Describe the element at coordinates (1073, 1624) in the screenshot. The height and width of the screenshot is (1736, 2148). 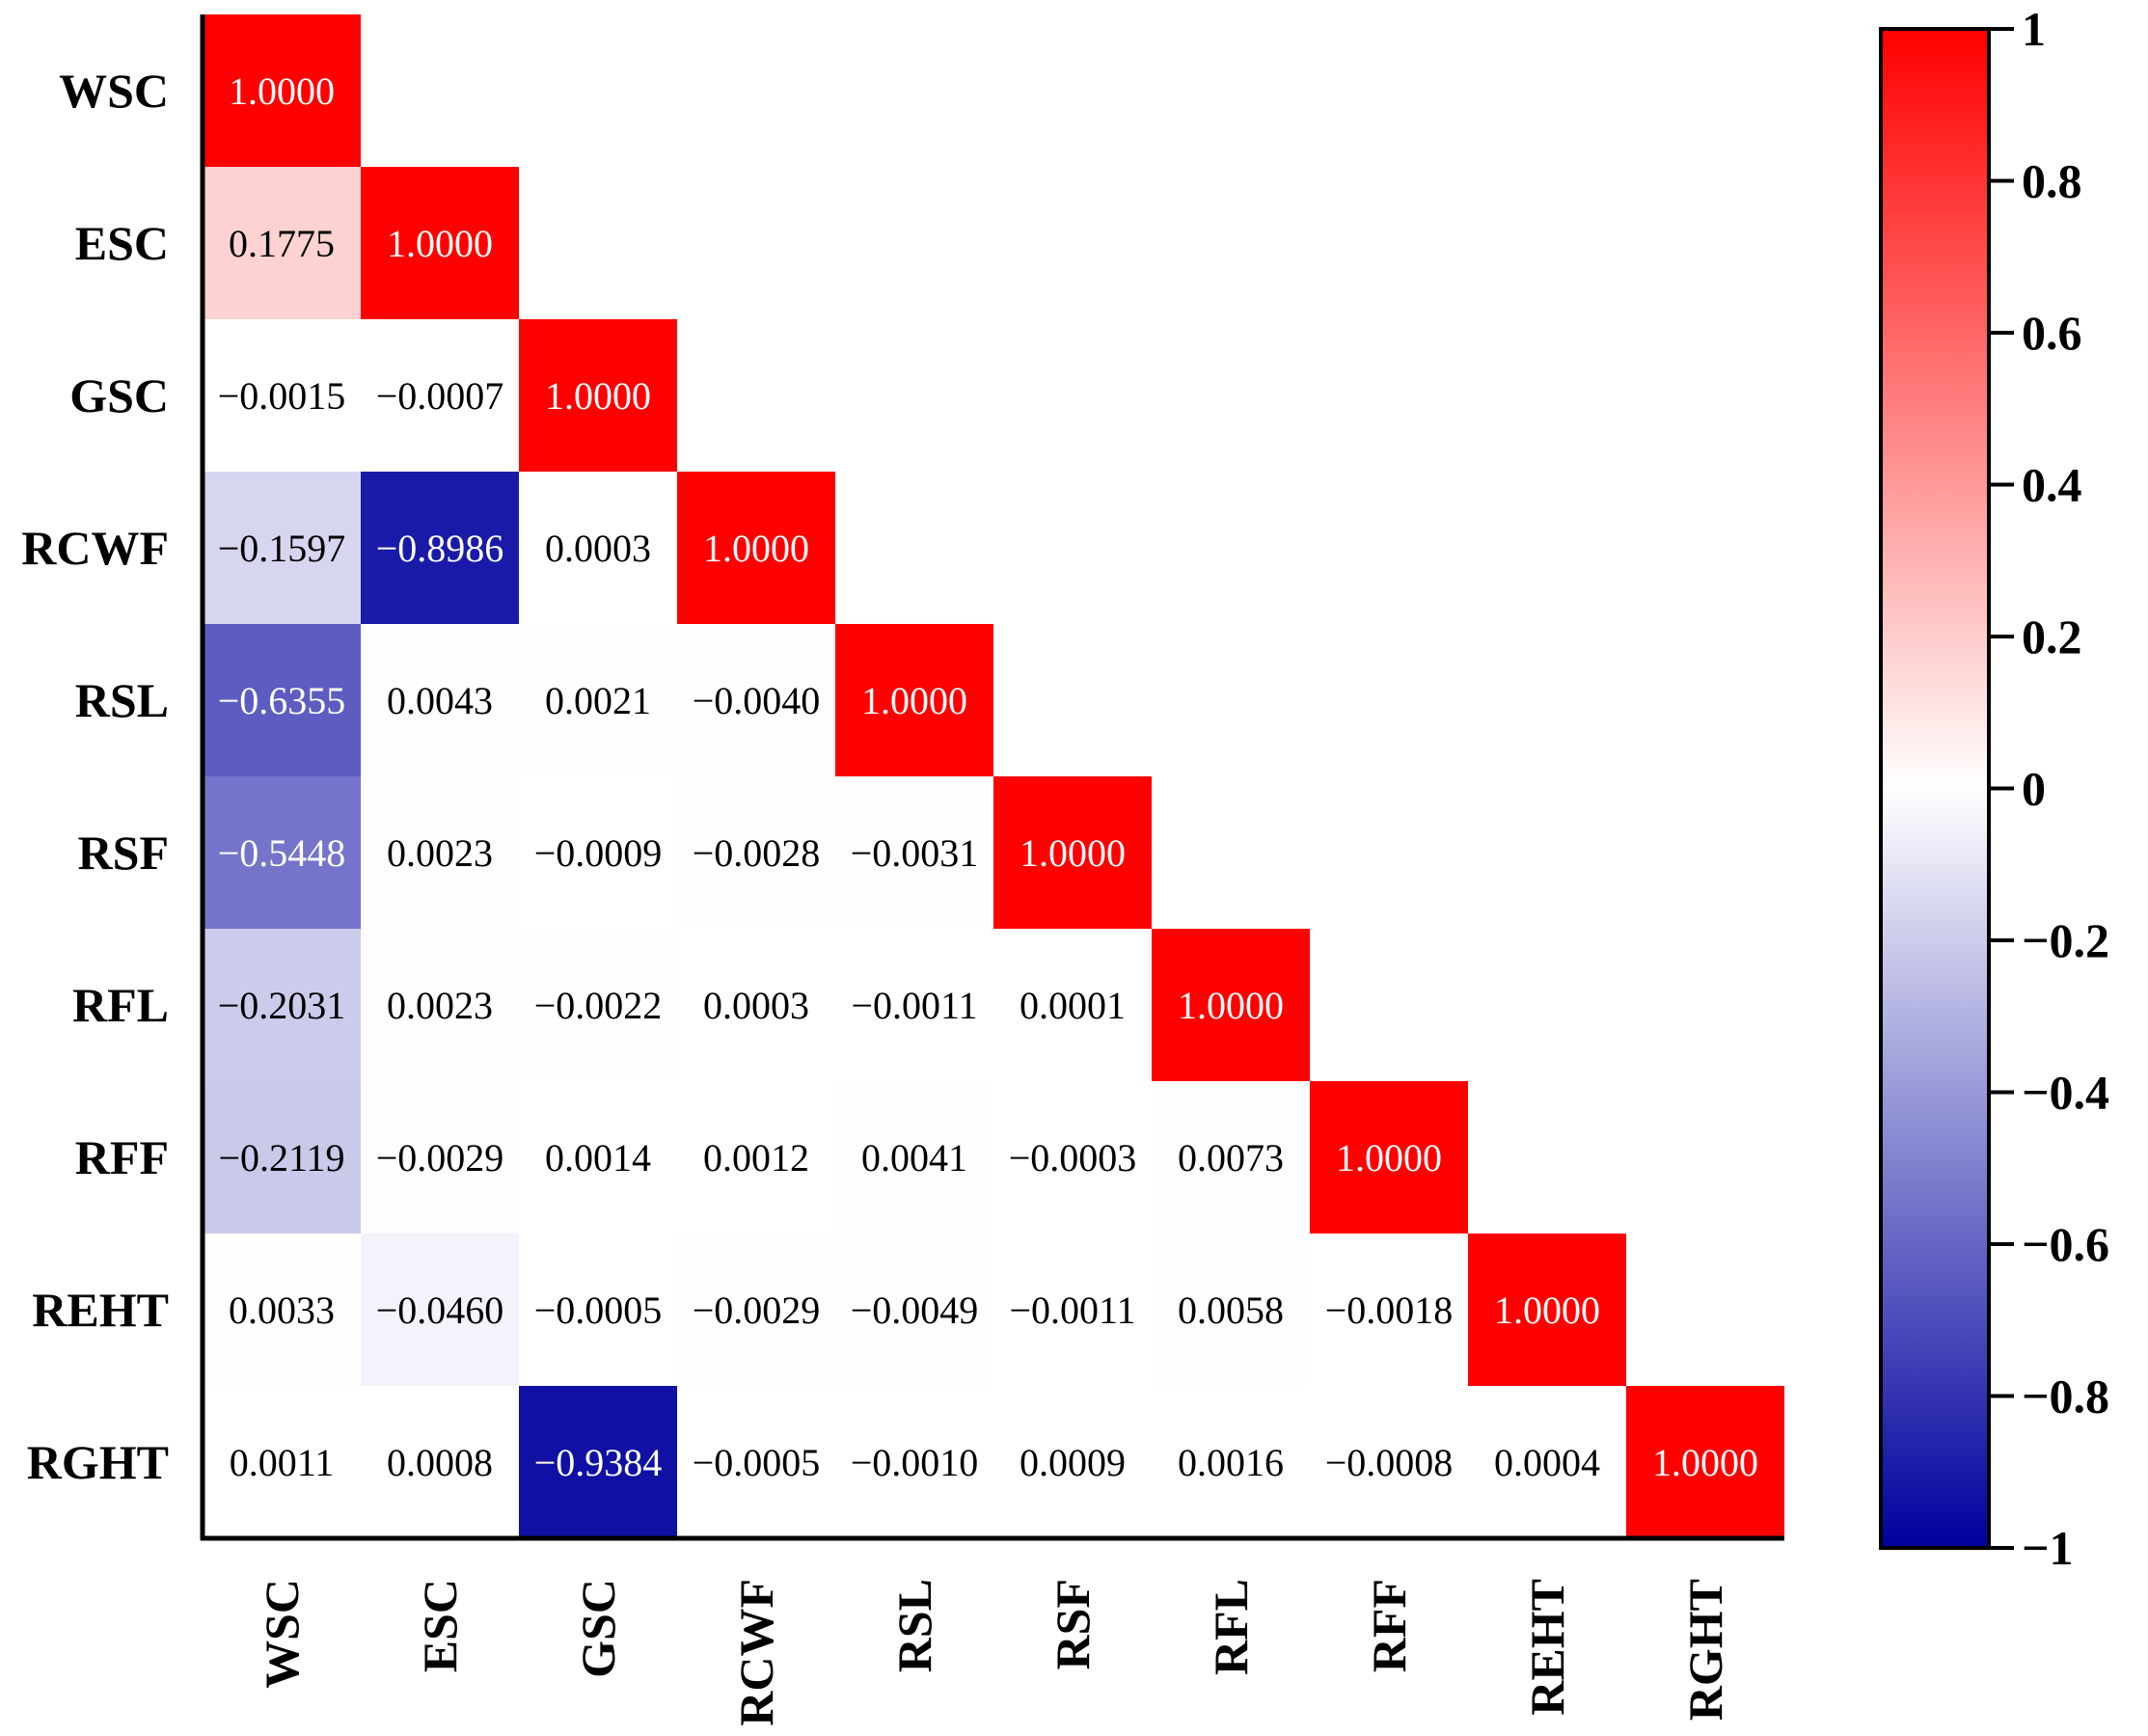
I see `col-label-RSF: RSF` at that location.